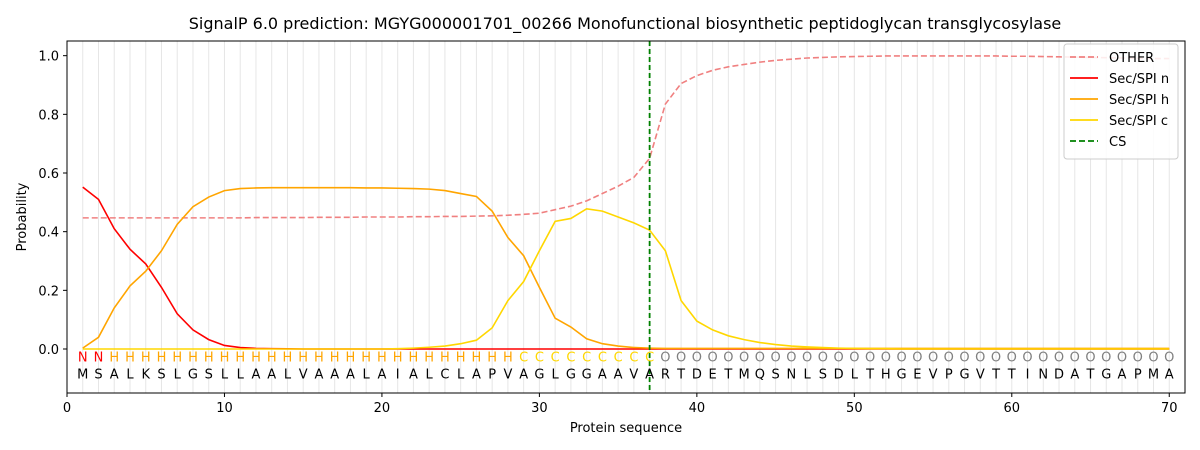 The width and height of the screenshot is (1200, 450). Describe the element at coordinates (67, 408) in the screenshot. I see `x-tick-label: 0` at that location.